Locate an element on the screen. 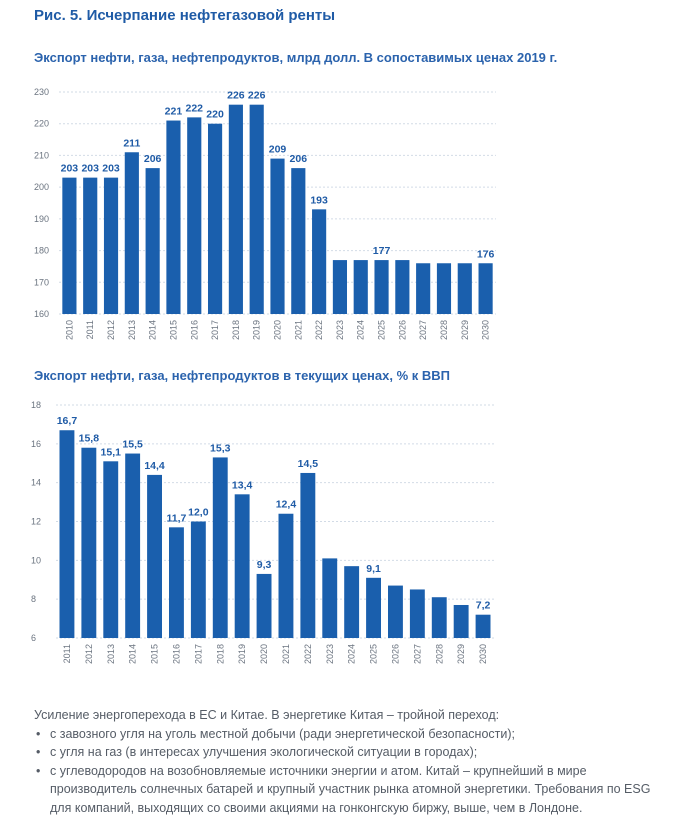 The height and width of the screenshot is (817, 692). data-label: 220 is located at coordinates (215, 115).